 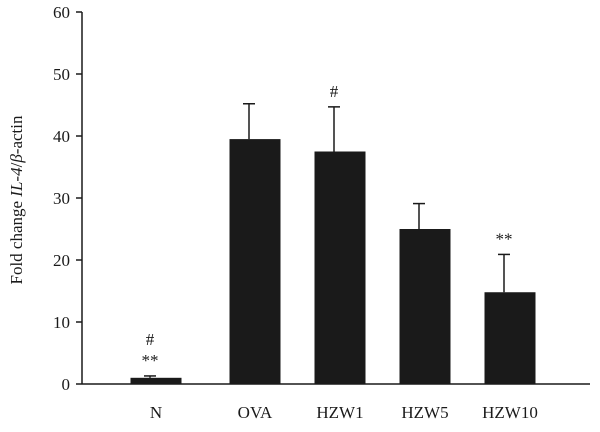 I want to click on y-tick-label: 30, so click(x=61, y=198).